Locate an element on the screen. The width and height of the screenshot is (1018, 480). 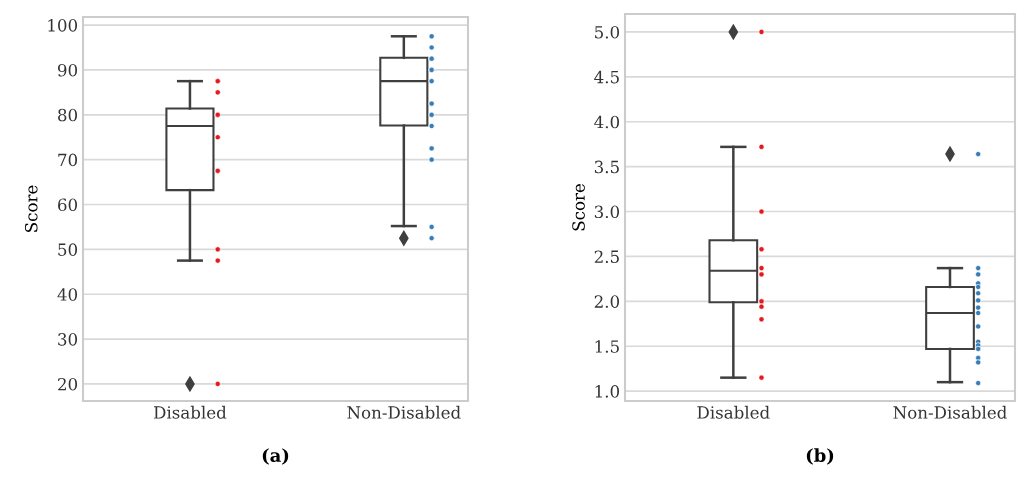
text: (b) is located at coordinates (820, 456).